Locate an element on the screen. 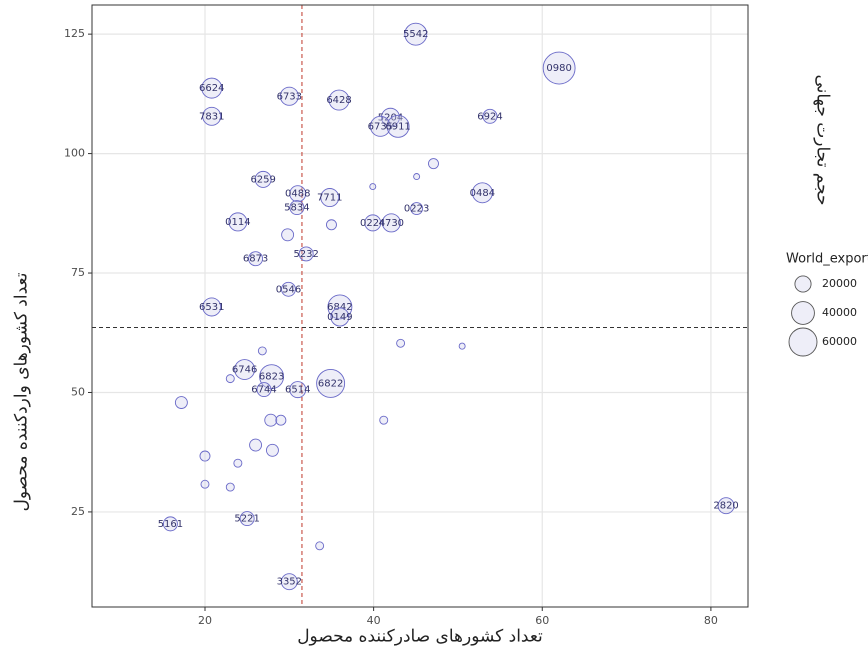 The width and height of the screenshot is (868, 658). point-label: 6531 is located at coordinates (211, 307).